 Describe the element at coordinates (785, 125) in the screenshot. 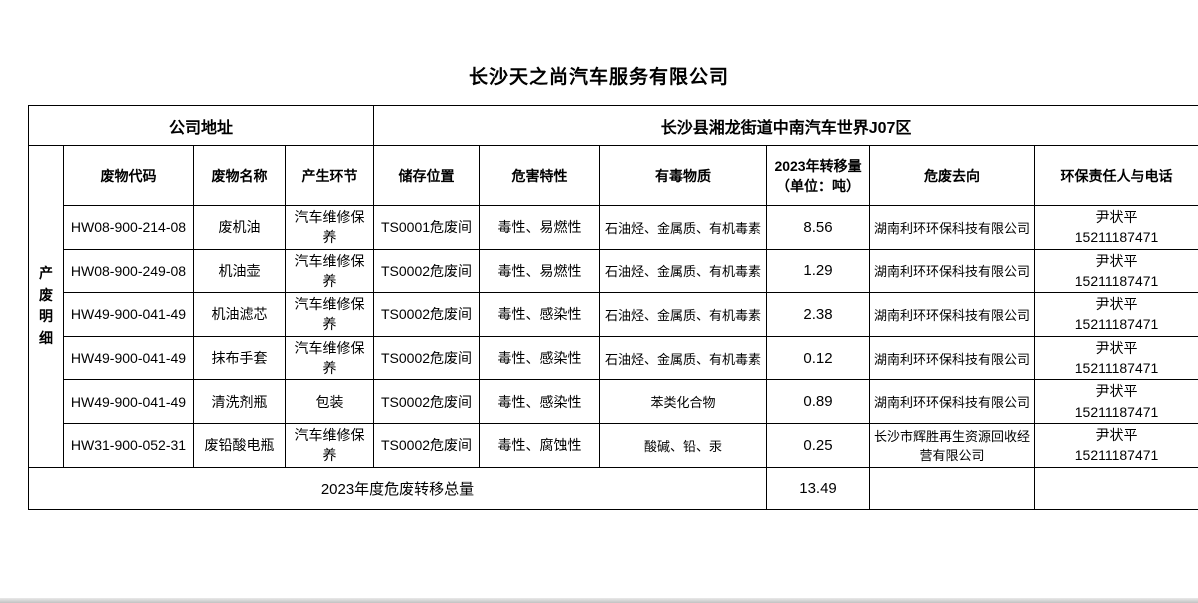

I see `company-address-value: 长沙县湘龙街道中南汽车世界J07区` at that location.